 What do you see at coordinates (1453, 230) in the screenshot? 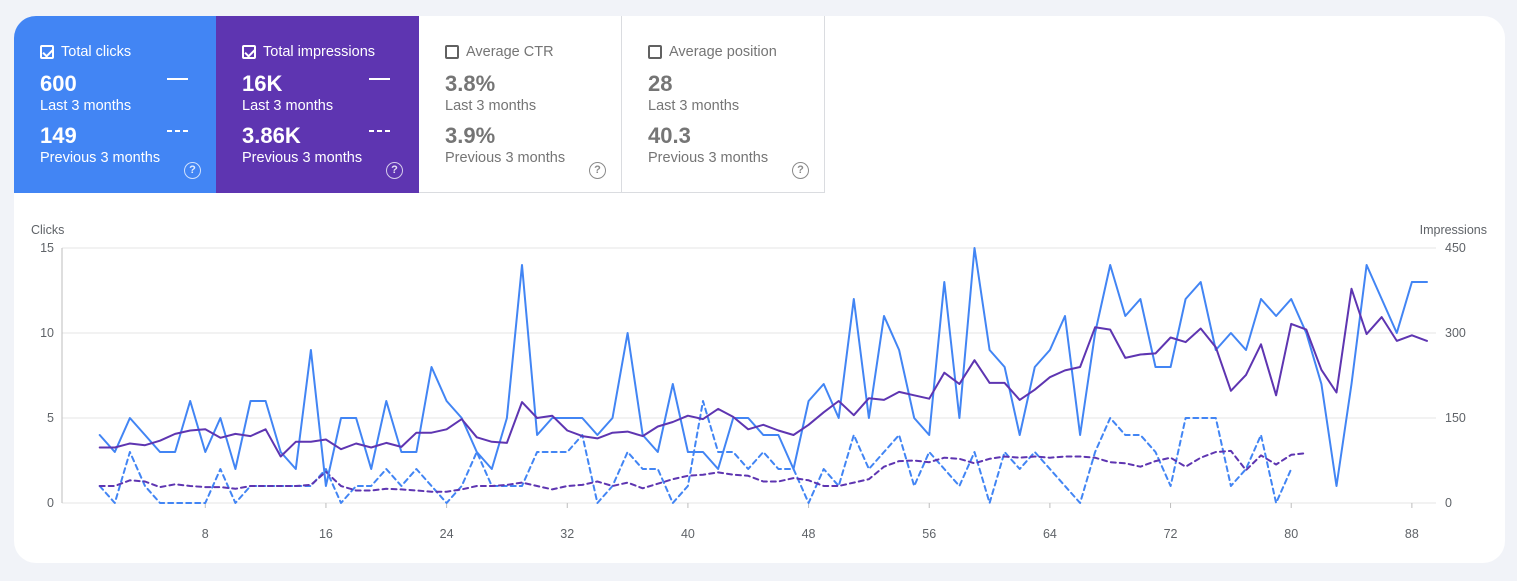
I see `right-axis-label: Impressions` at bounding box center [1453, 230].